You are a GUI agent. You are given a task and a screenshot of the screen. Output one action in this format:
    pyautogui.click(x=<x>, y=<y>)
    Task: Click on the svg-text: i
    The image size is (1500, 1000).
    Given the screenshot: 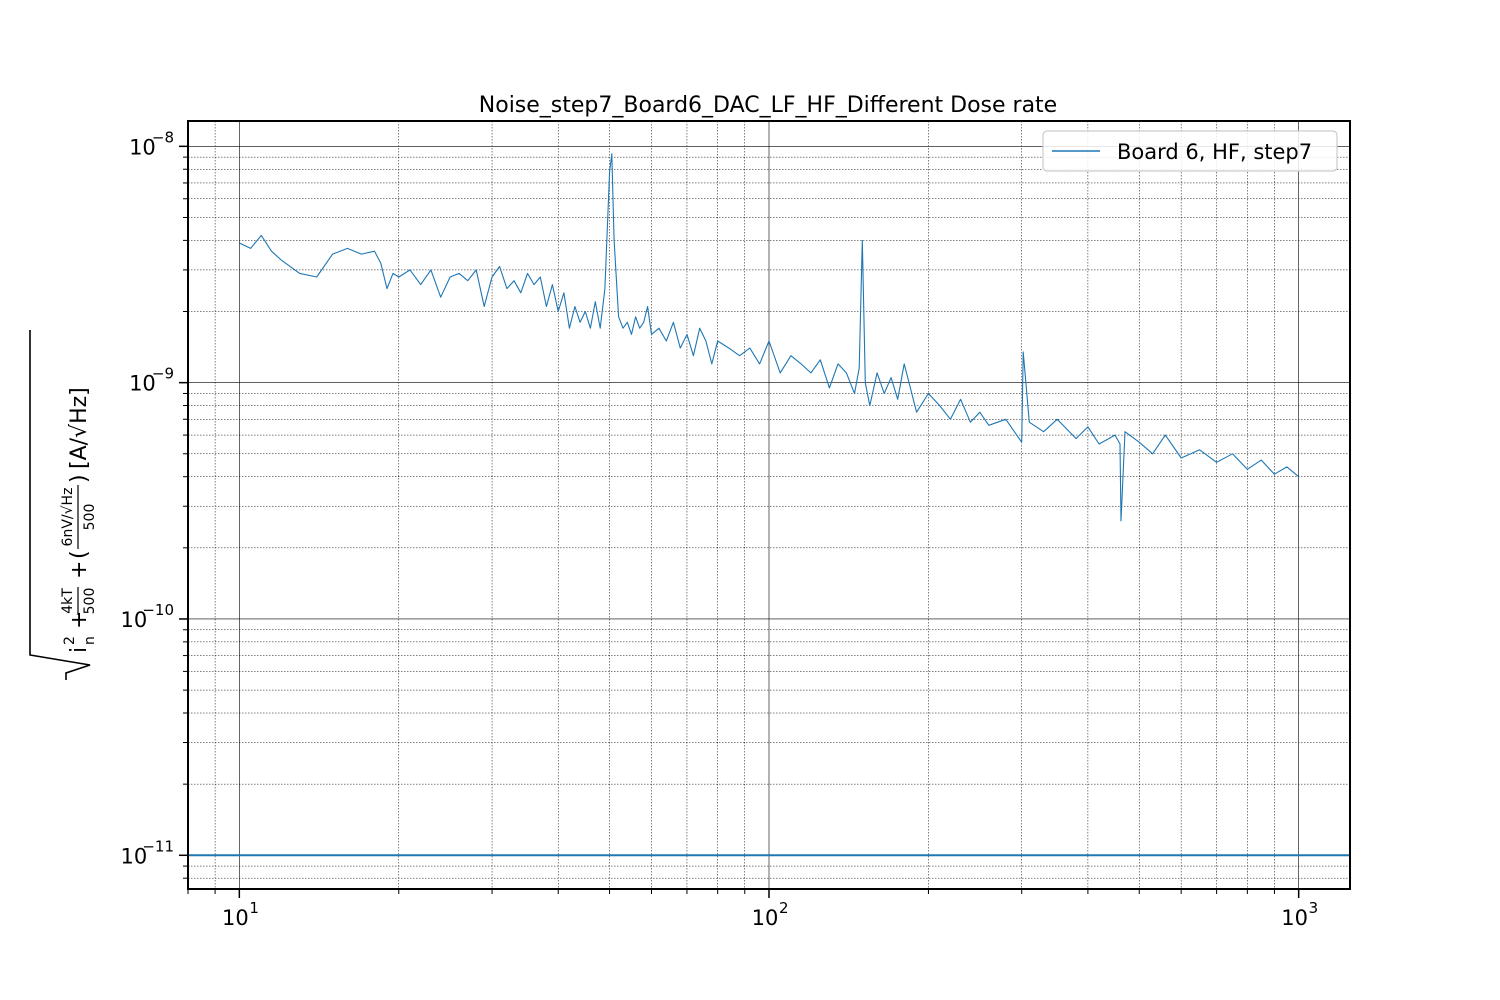 What is the action you would take?
    pyautogui.click(x=79, y=650)
    